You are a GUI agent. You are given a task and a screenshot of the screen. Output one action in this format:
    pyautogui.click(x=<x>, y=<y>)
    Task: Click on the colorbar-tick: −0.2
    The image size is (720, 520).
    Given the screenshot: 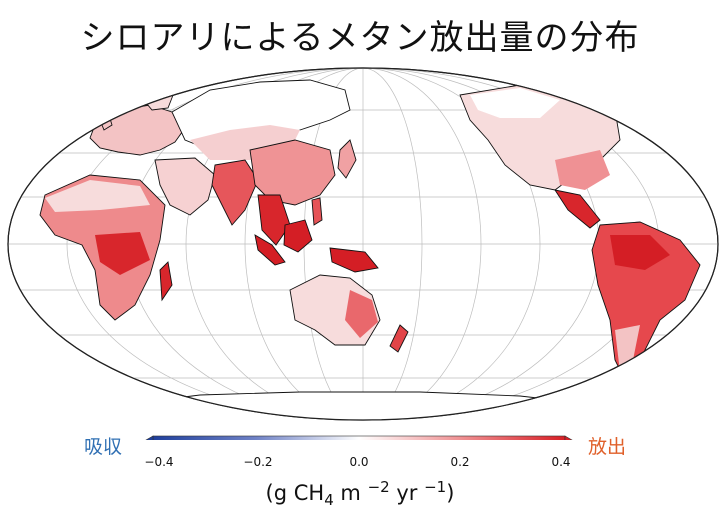 What is the action you would take?
    pyautogui.click(x=258, y=462)
    